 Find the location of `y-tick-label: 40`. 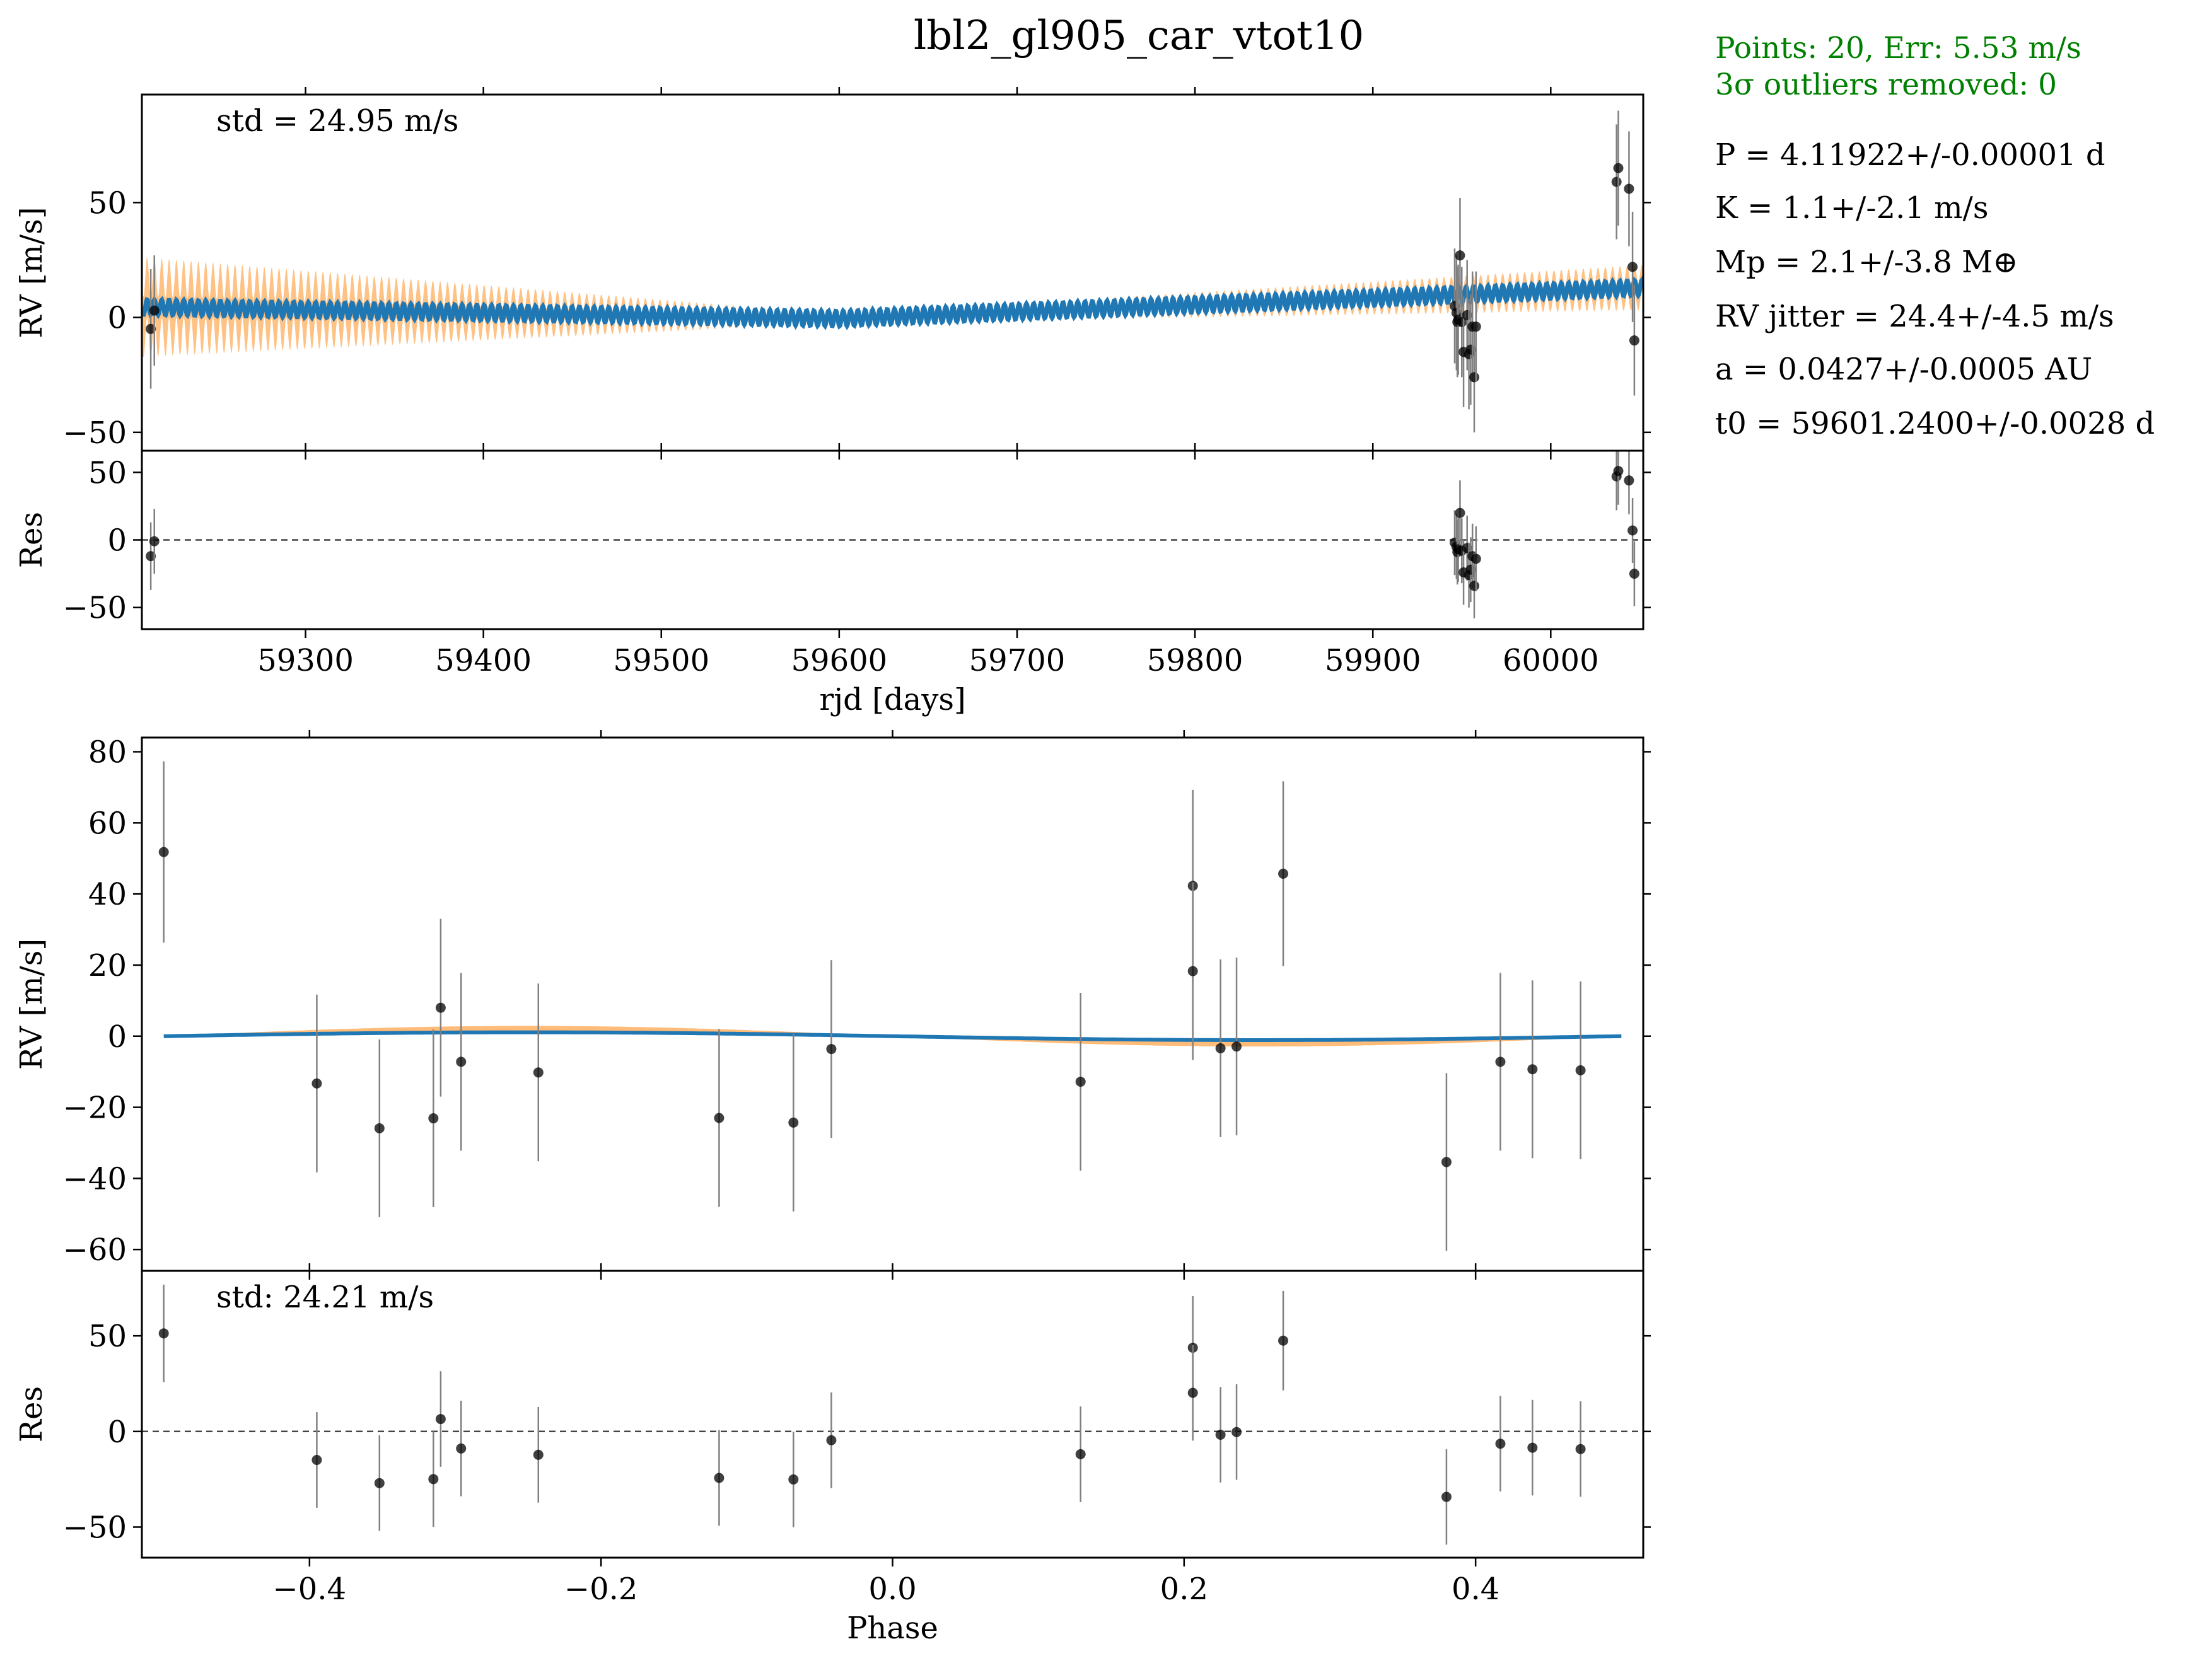

y-tick-label: 40 is located at coordinates (107, 894).